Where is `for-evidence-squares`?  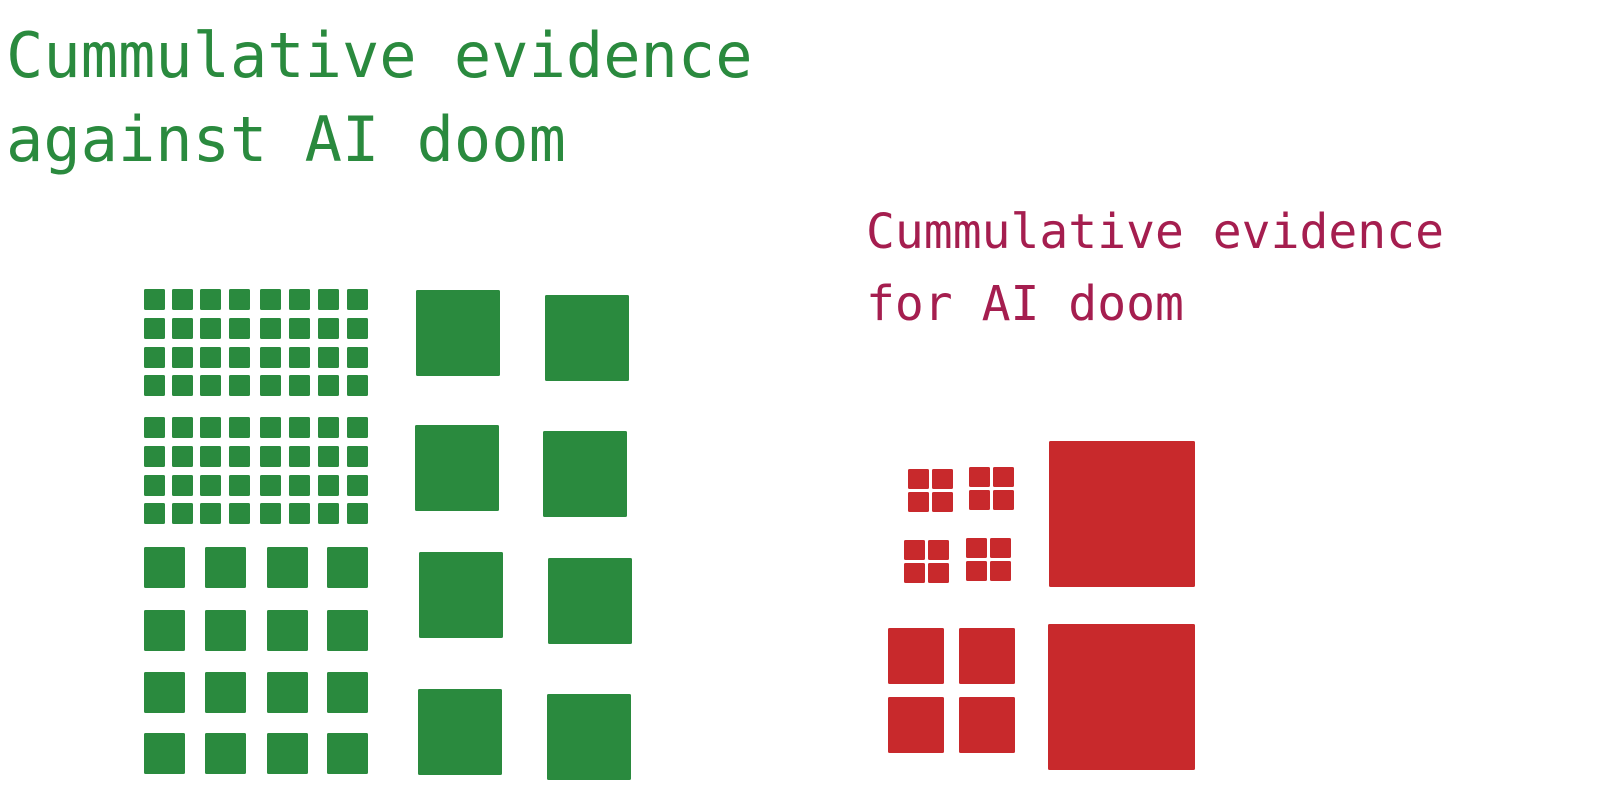
for-evidence-squares is located at coordinates (1041, 605).